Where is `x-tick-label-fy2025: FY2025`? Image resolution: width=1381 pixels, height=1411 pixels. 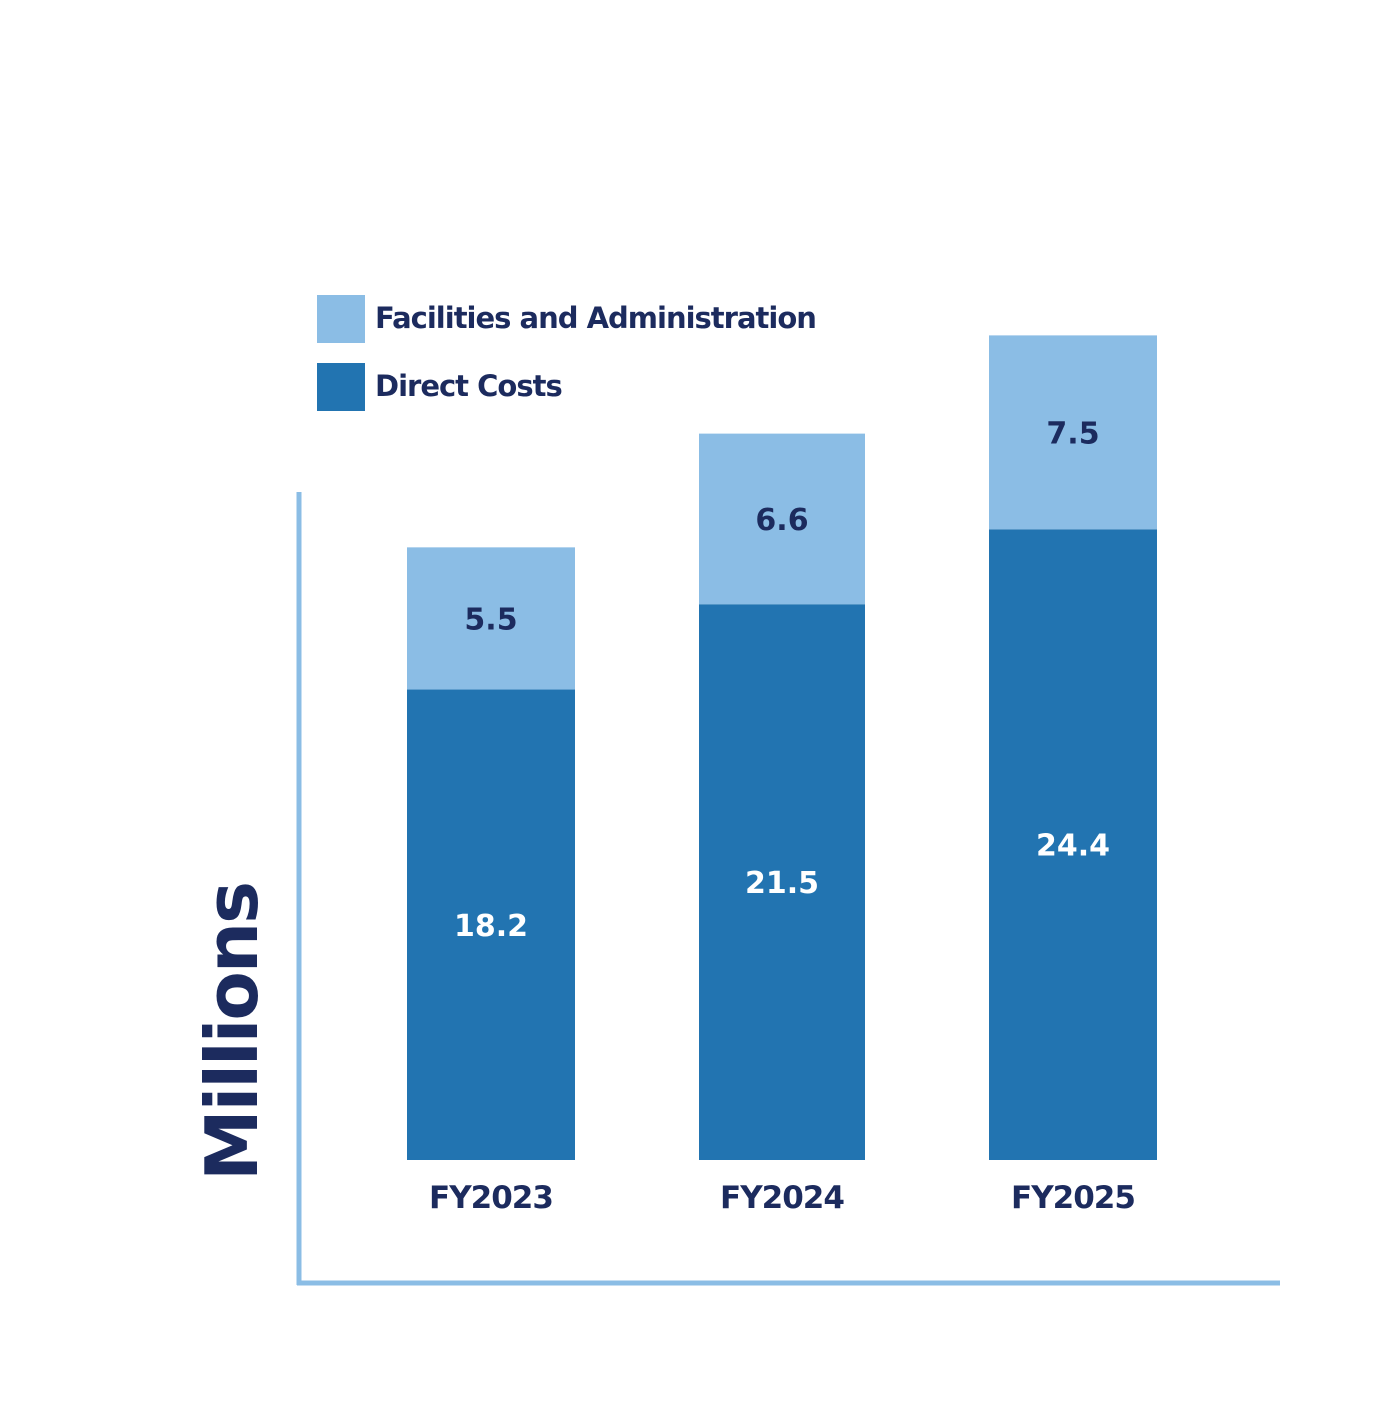 x-tick-label-fy2025: FY2025 is located at coordinates (1073, 1198).